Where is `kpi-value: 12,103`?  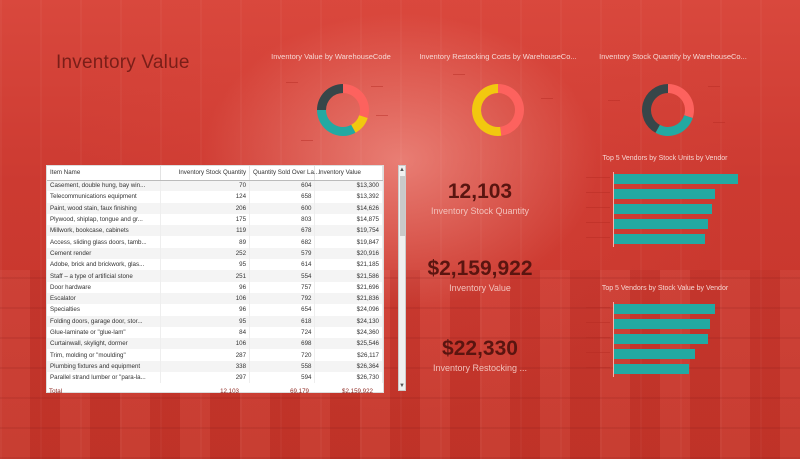 kpi-value: 12,103 is located at coordinates (480, 191).